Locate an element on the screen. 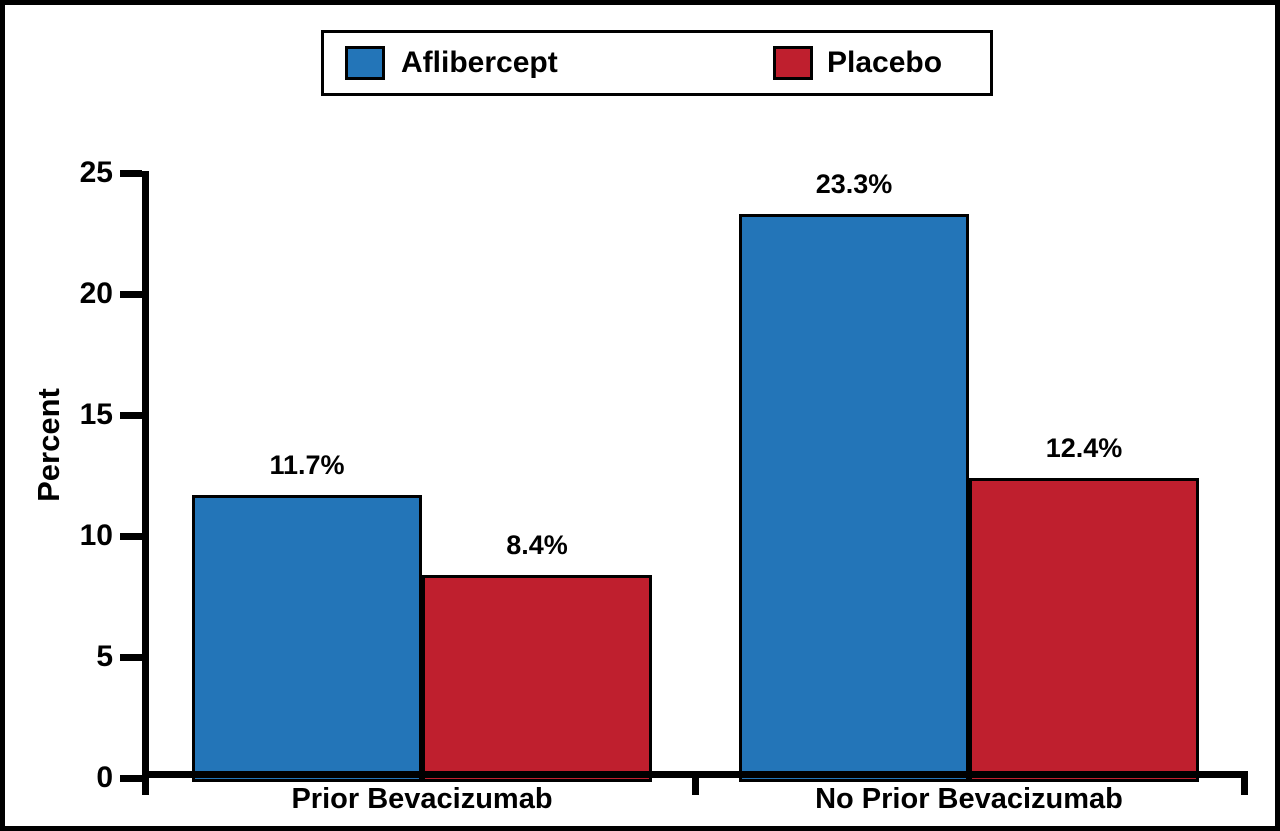 This screenshot has height=831, width=1280. bar-value-label-aflibercept-no-prior-bevacizumab: 23.3% is located at coordinates (854, 184).